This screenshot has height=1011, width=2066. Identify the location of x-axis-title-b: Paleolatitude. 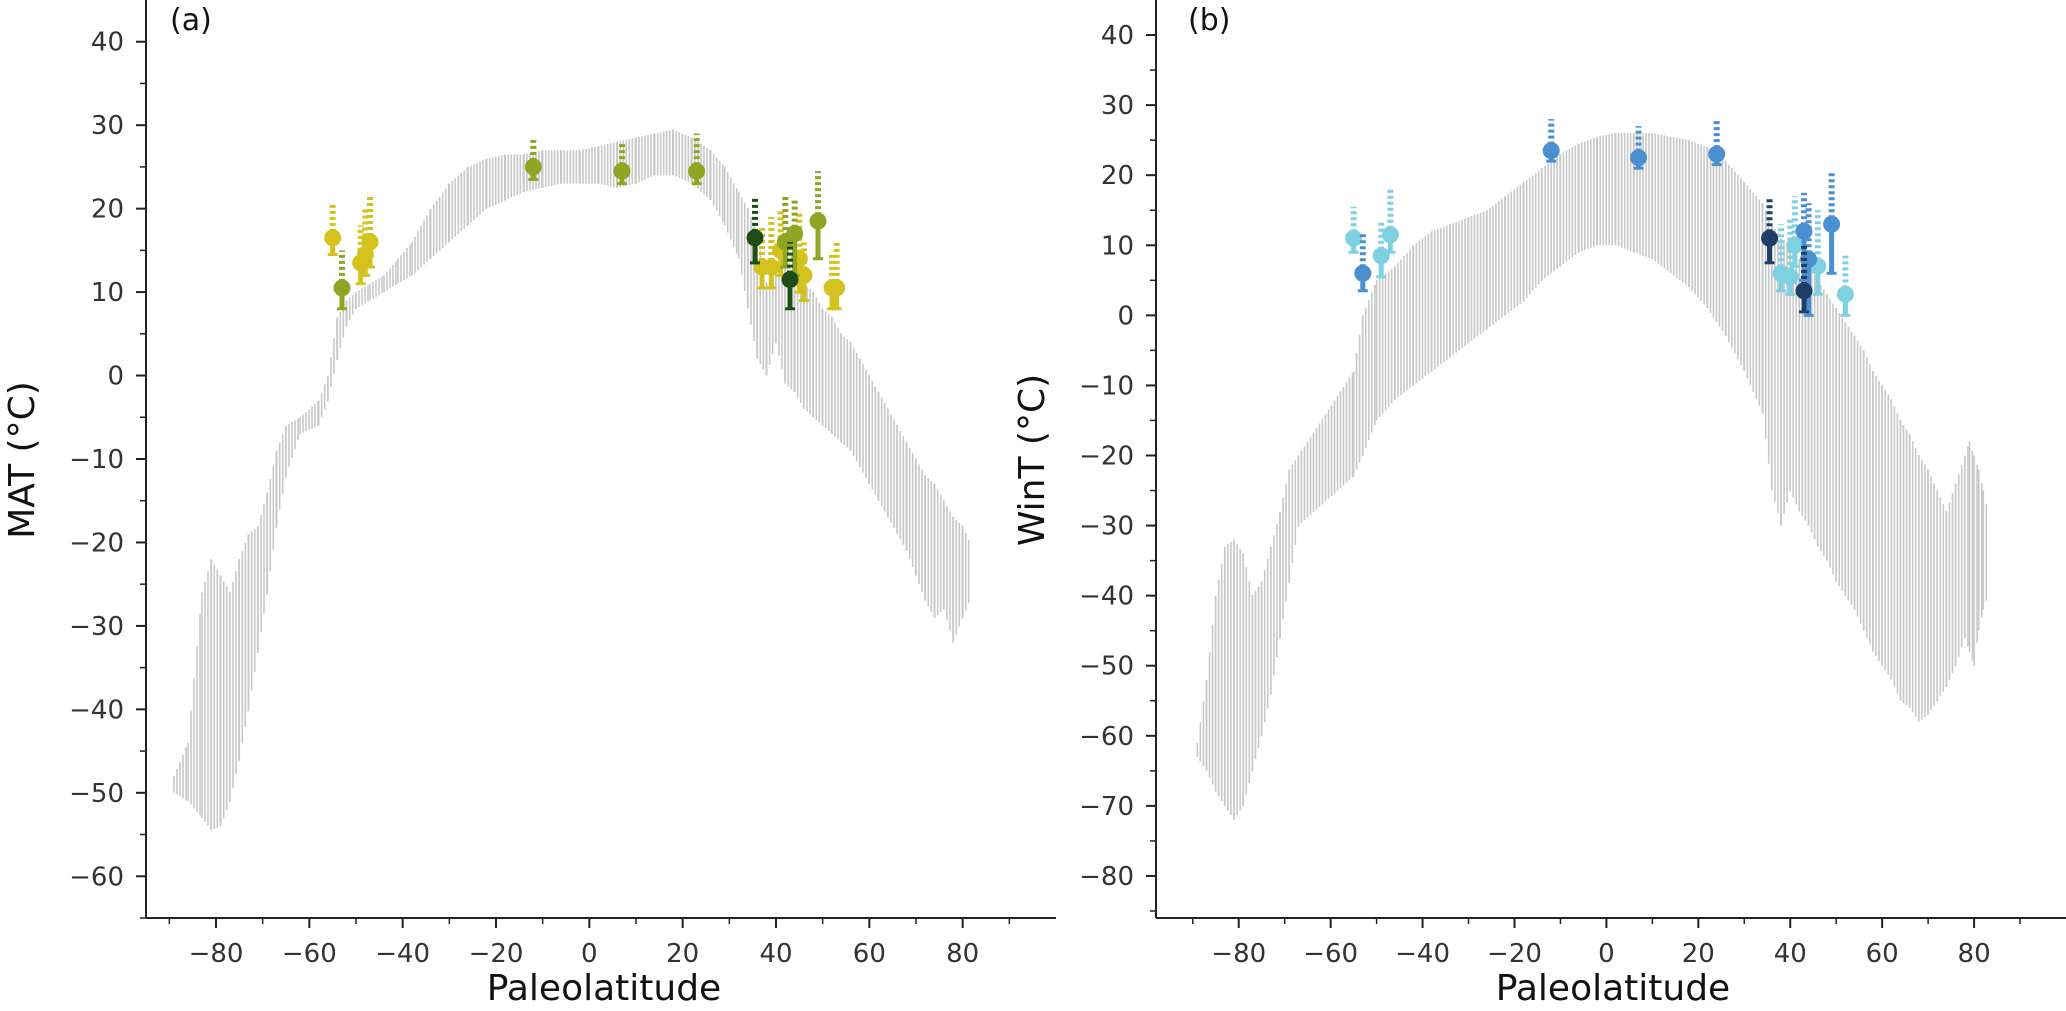
(1613, 988).